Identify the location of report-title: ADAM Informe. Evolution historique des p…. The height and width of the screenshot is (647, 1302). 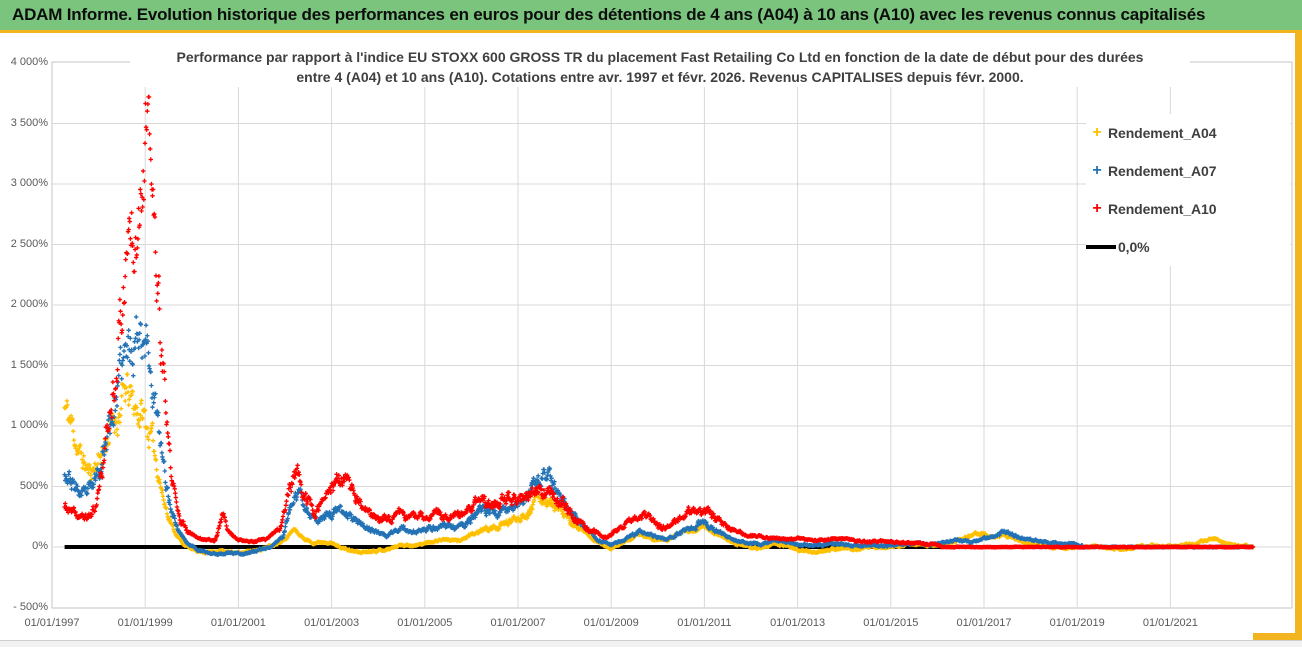
(609, 14).